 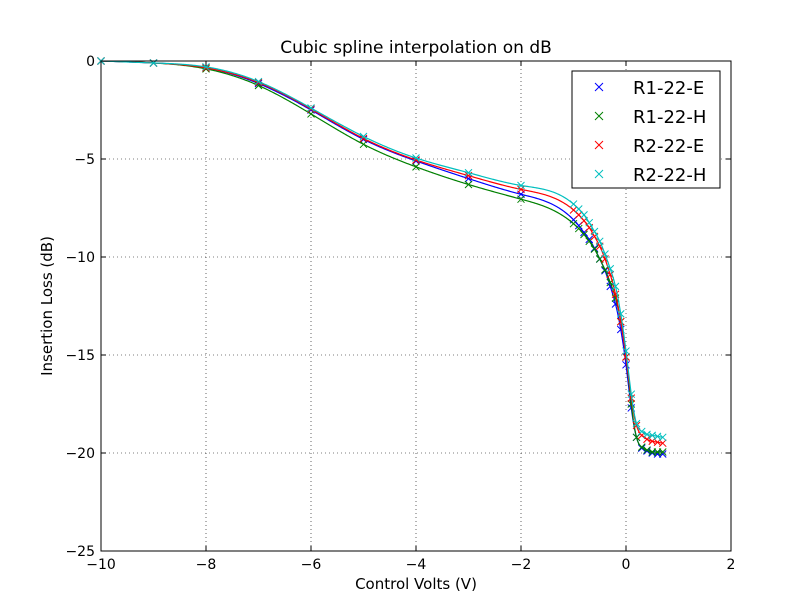 What do you see at coordinates (206, 565) in the screenshot?
I see `x-tick-label: −8` at bounding box center [206, 565].